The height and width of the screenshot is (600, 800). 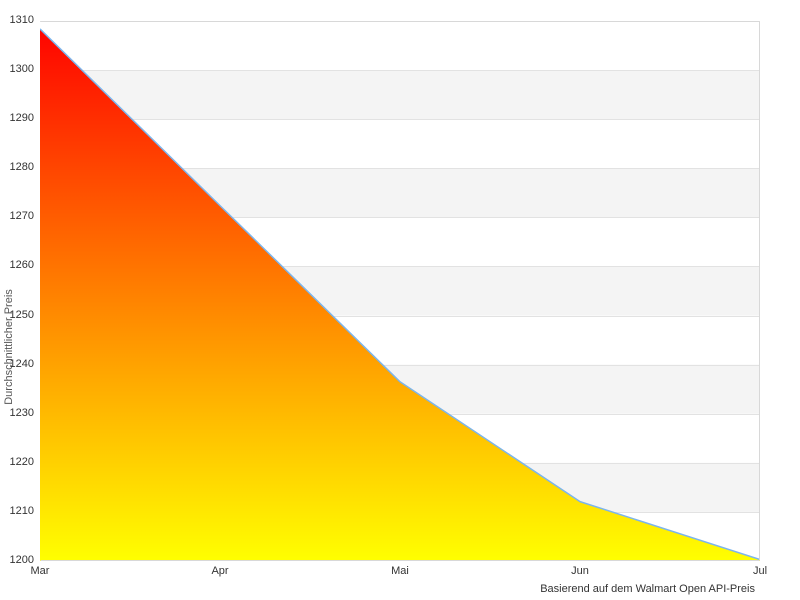 I want to click on y-tick-label: 1280, so click(x=21, y=167).